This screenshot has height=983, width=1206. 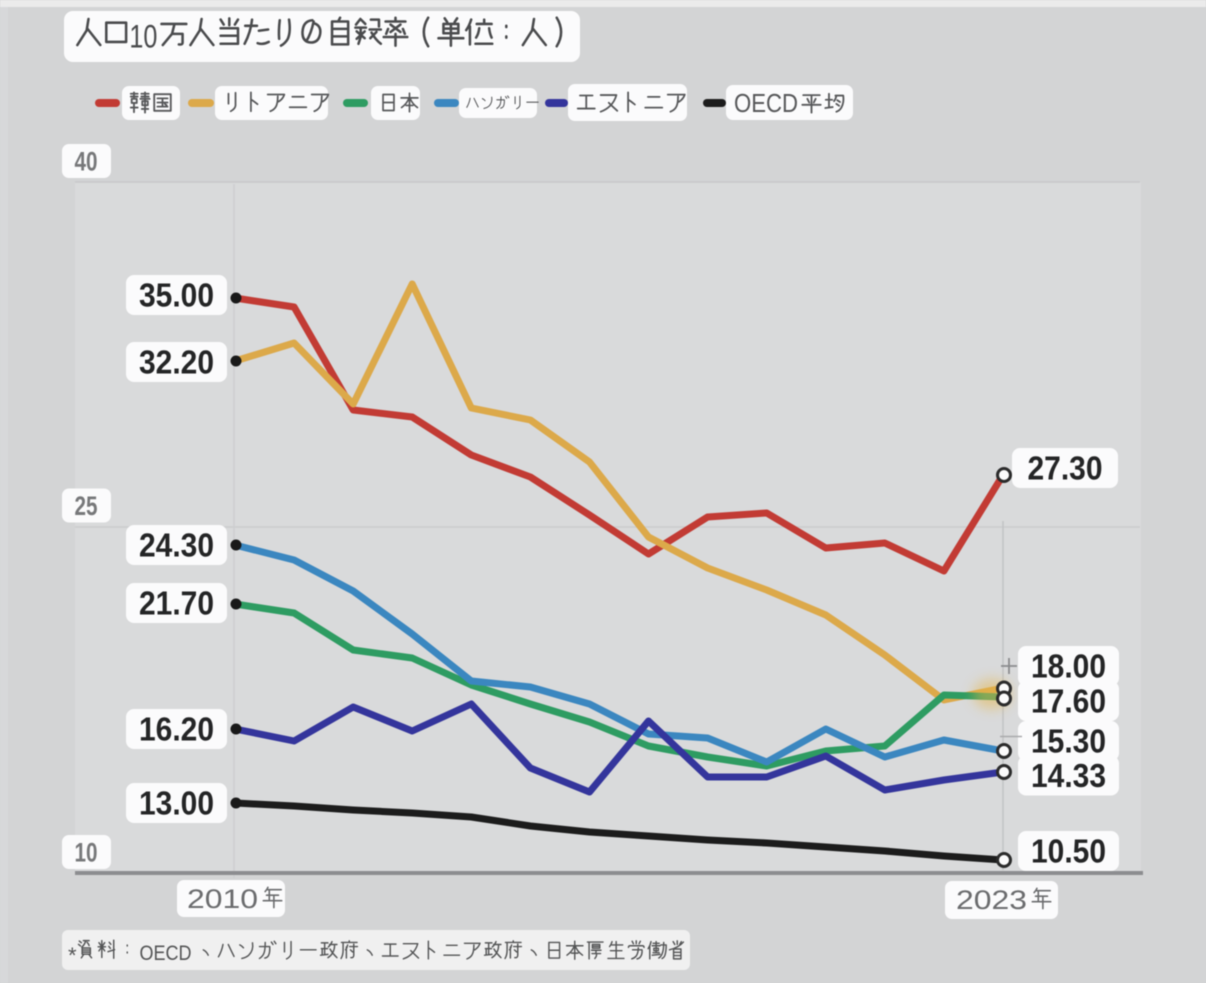 What do you see at coordinates (222, 899) in the screenshot?
I see `svg-text: 2010` at bounding box center [222, 899].